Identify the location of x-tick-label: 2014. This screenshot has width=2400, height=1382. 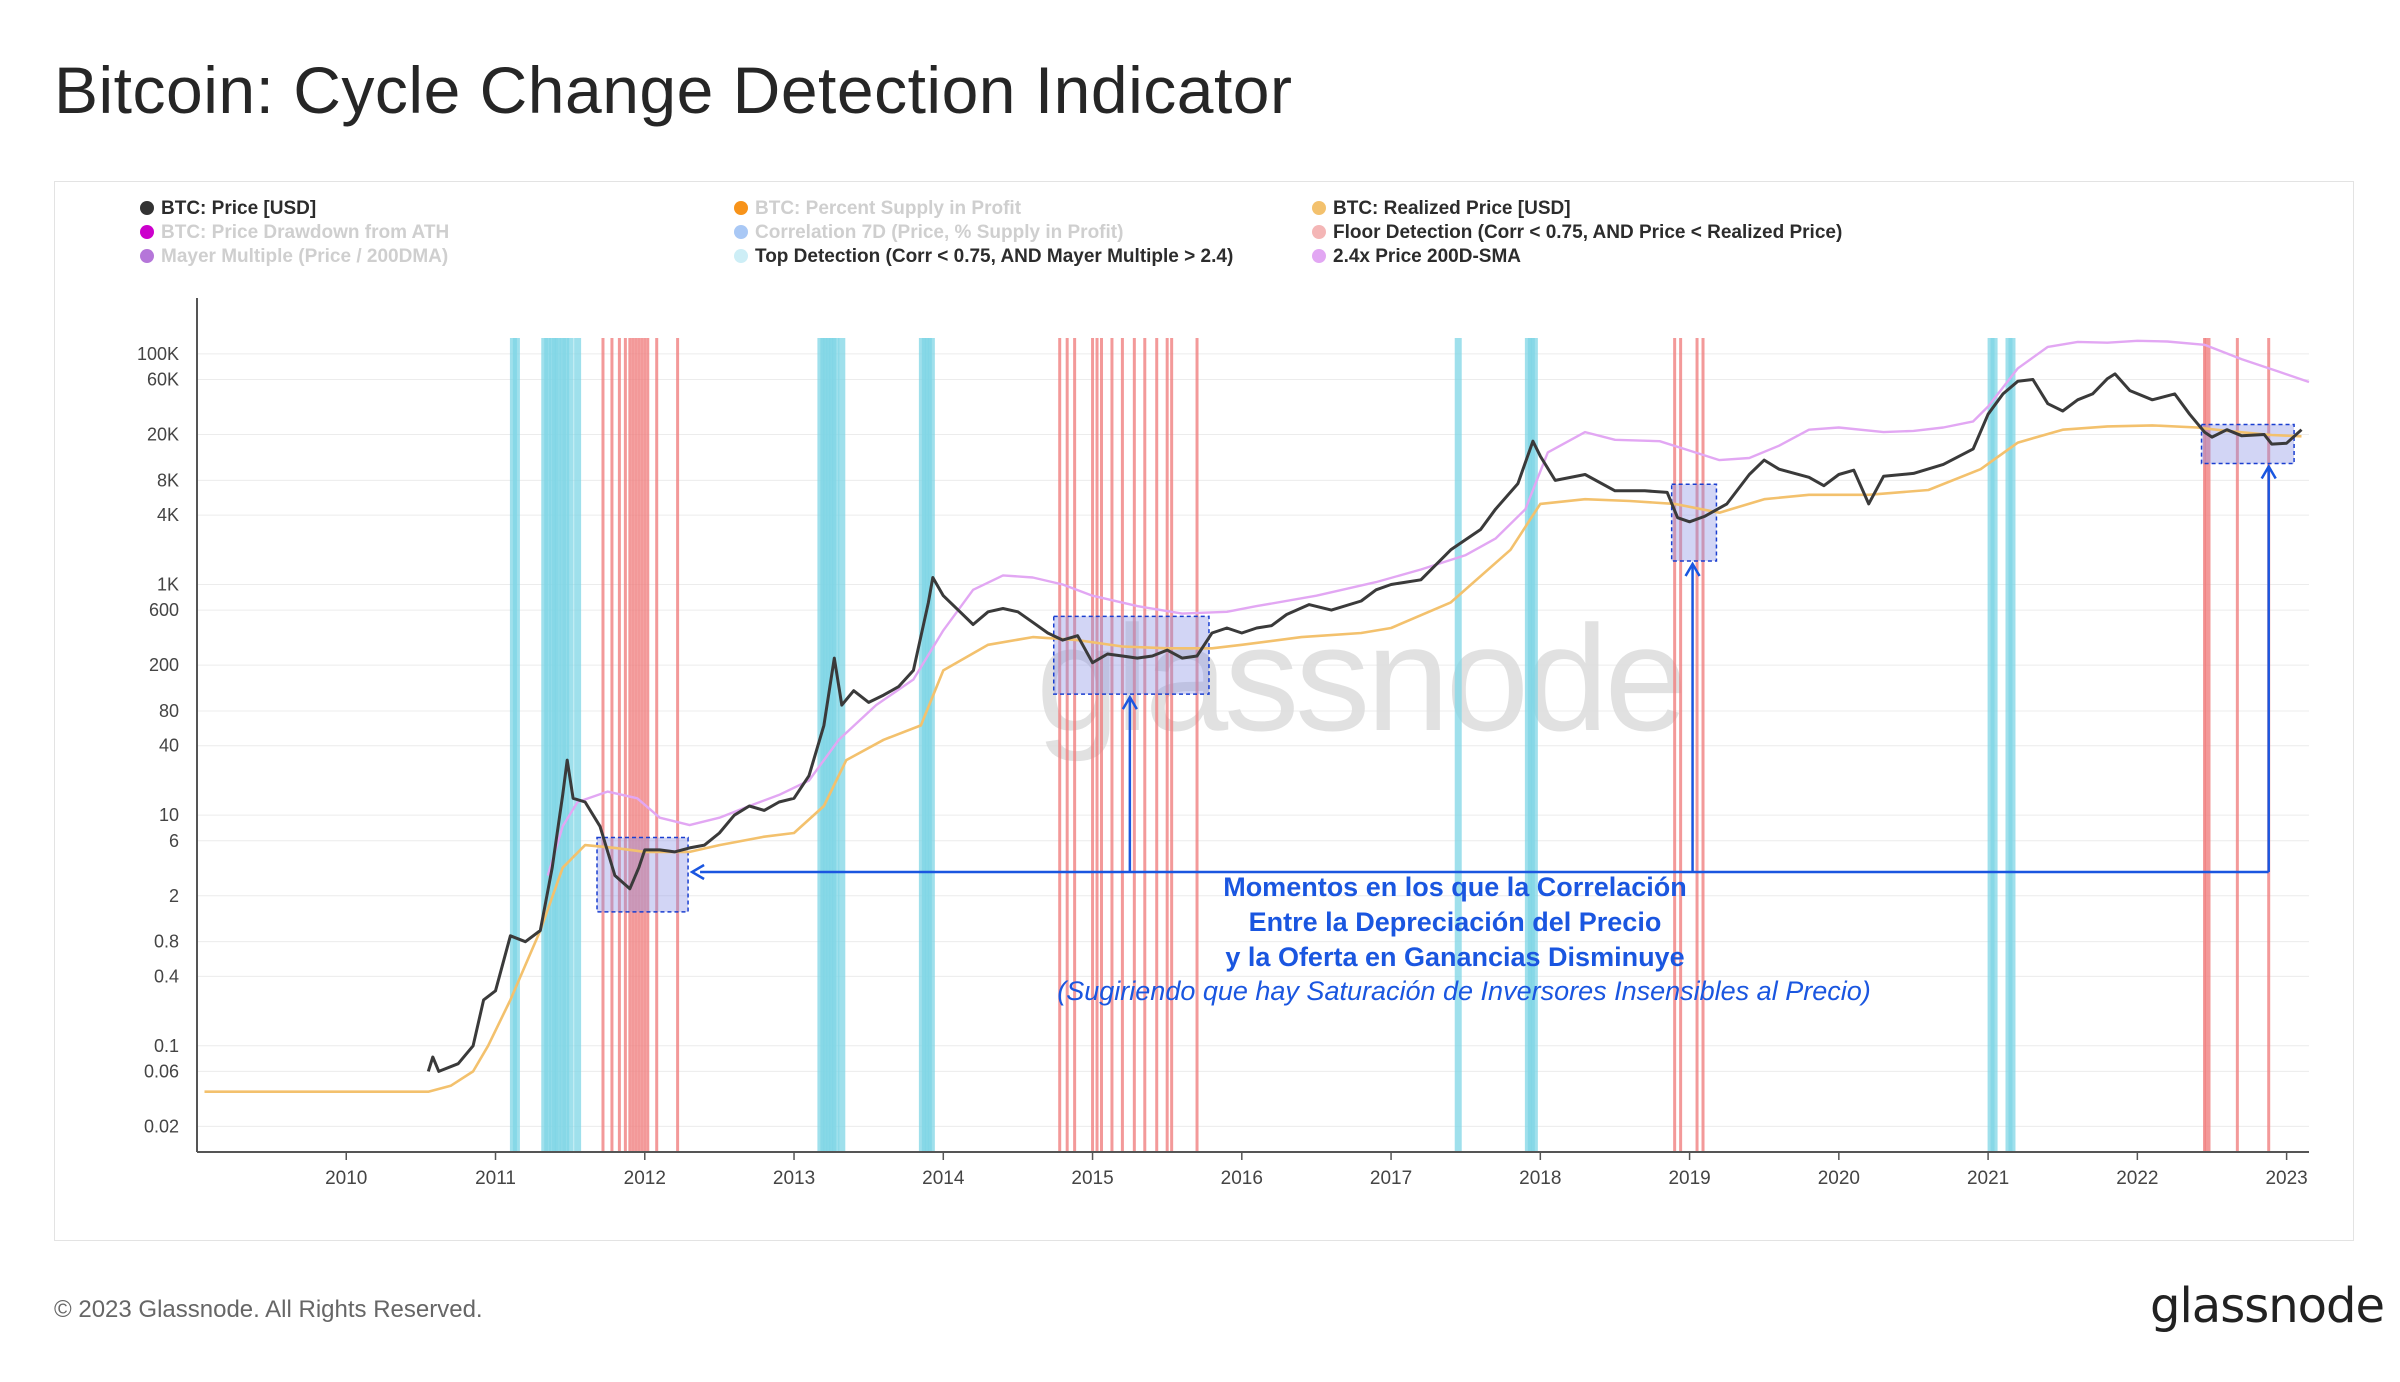
(943, 1178).